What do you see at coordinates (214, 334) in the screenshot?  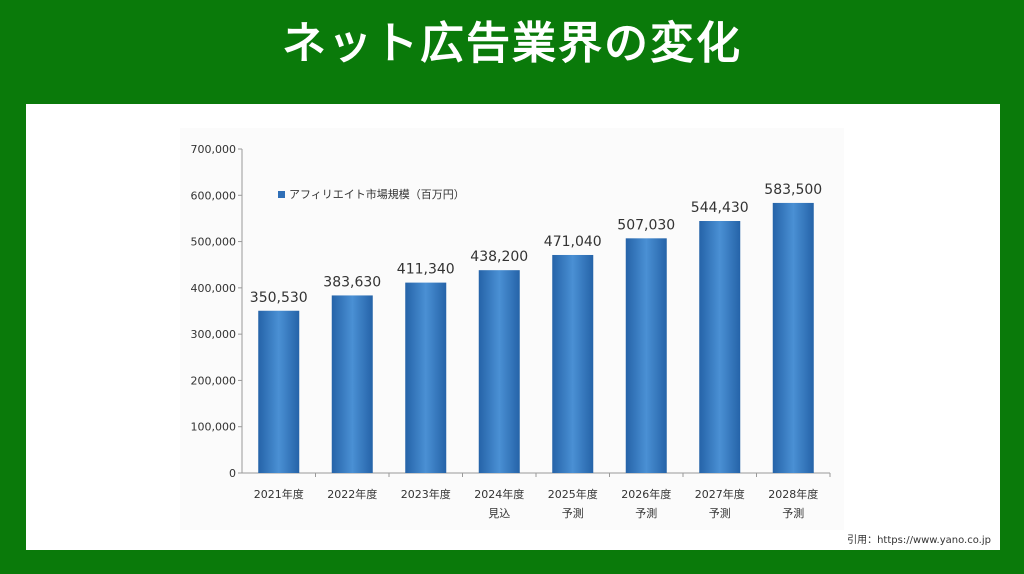 I see `y-tick-label: 300,000` at bounding box center [214, 334].